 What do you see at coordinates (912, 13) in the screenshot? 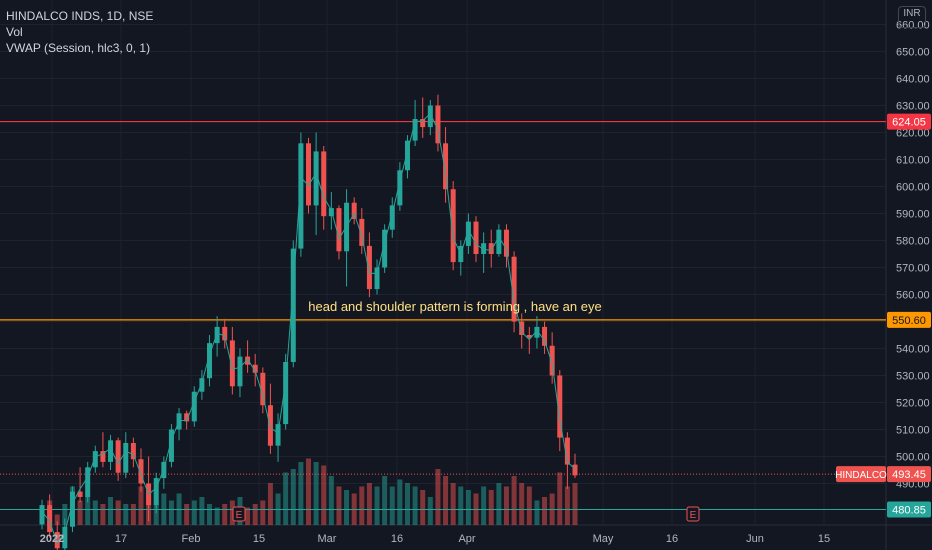
I see `currency-label: INR` at bounding box center [912, 13].